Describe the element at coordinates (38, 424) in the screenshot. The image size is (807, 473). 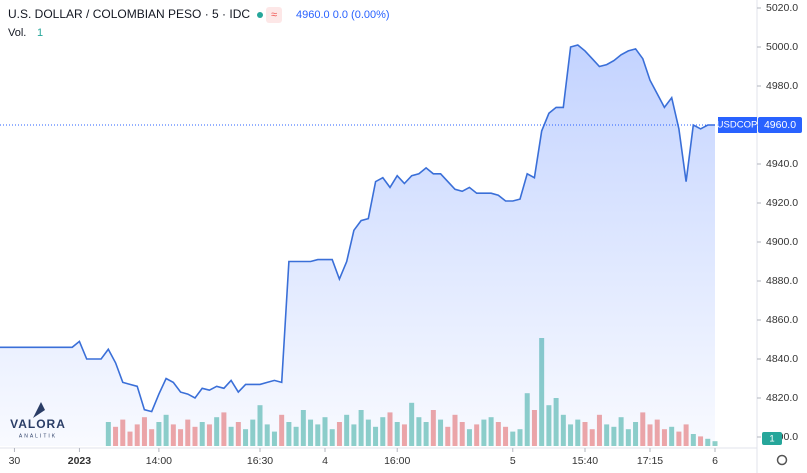
I see `logo-name: VALORA` at that location.